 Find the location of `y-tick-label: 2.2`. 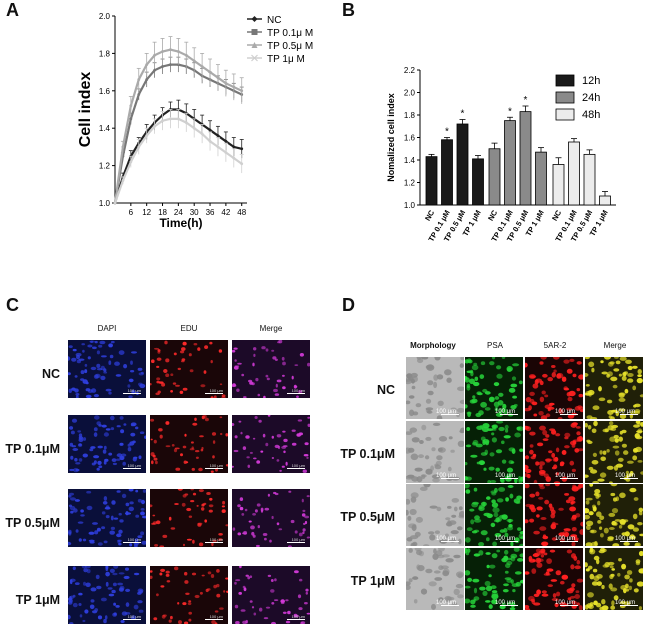

y-tick-label: 2.2 is located at coordinates (410, 70).